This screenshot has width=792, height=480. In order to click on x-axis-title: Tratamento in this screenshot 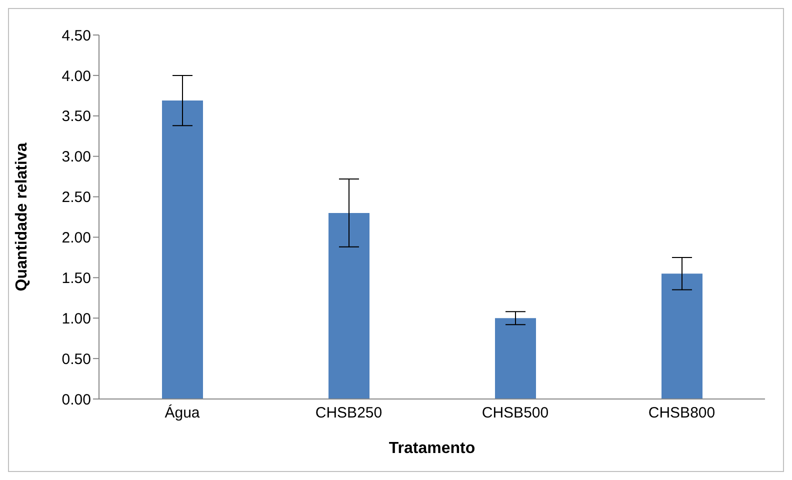, I will do `click(432, 448)`.